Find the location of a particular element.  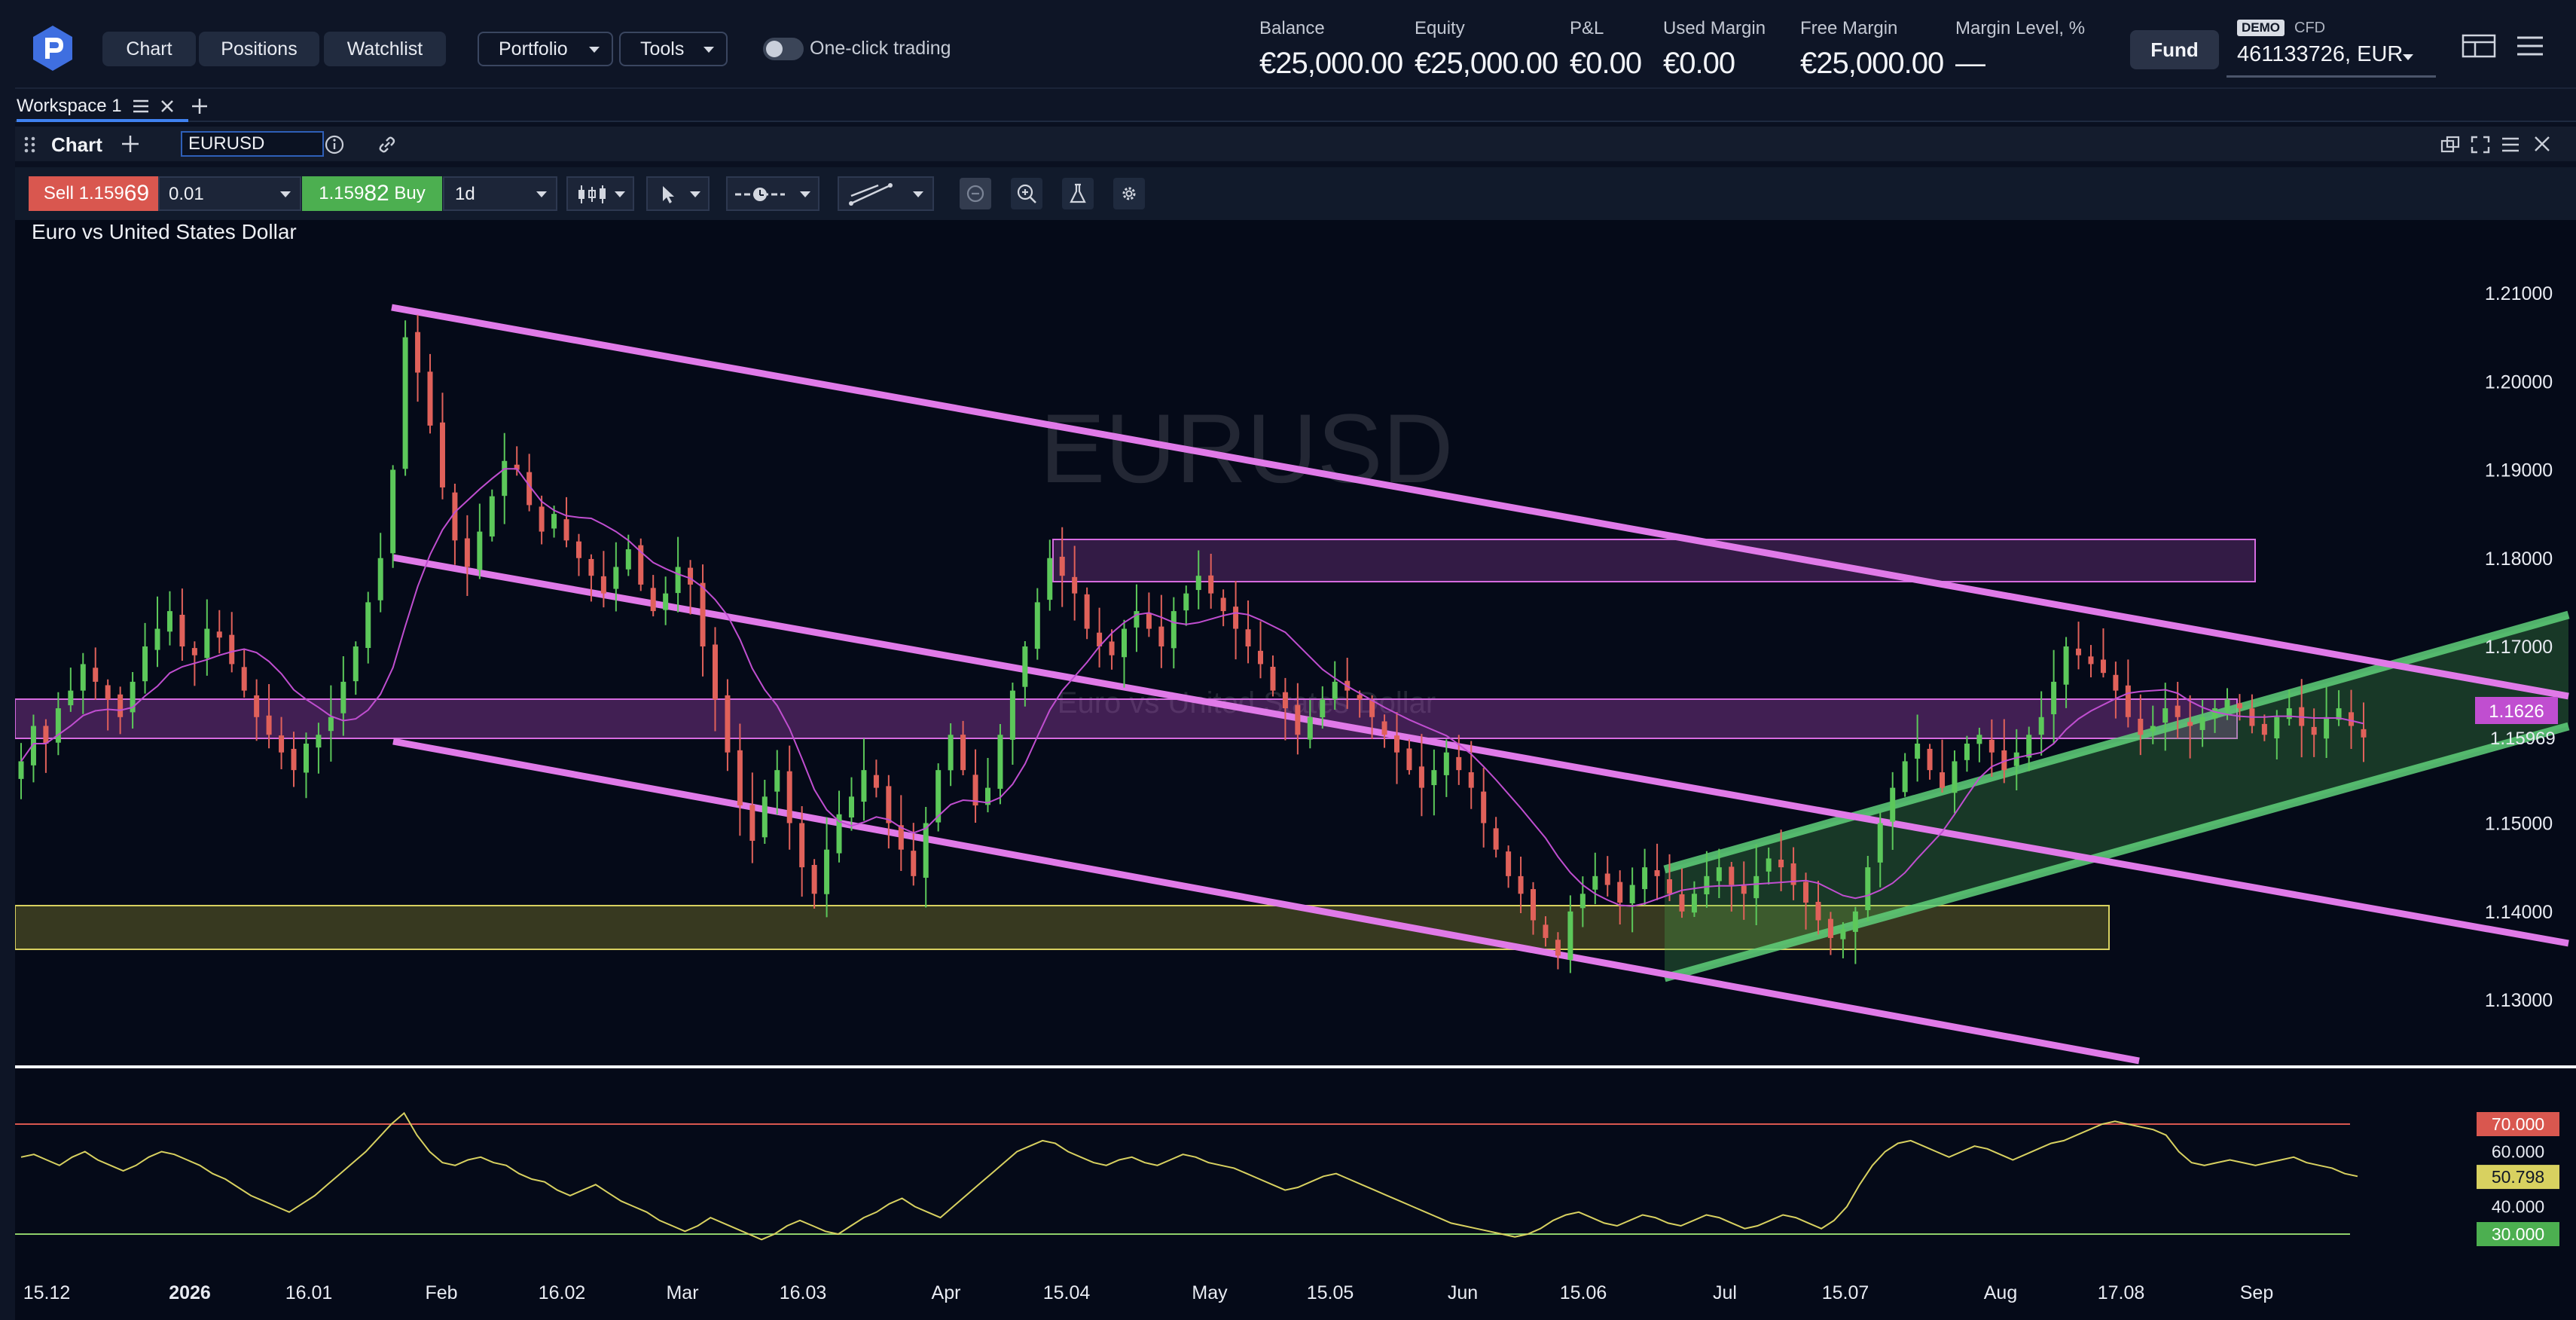

buy-button: 1.159 82 Buy is located at coordinates (372, 194).